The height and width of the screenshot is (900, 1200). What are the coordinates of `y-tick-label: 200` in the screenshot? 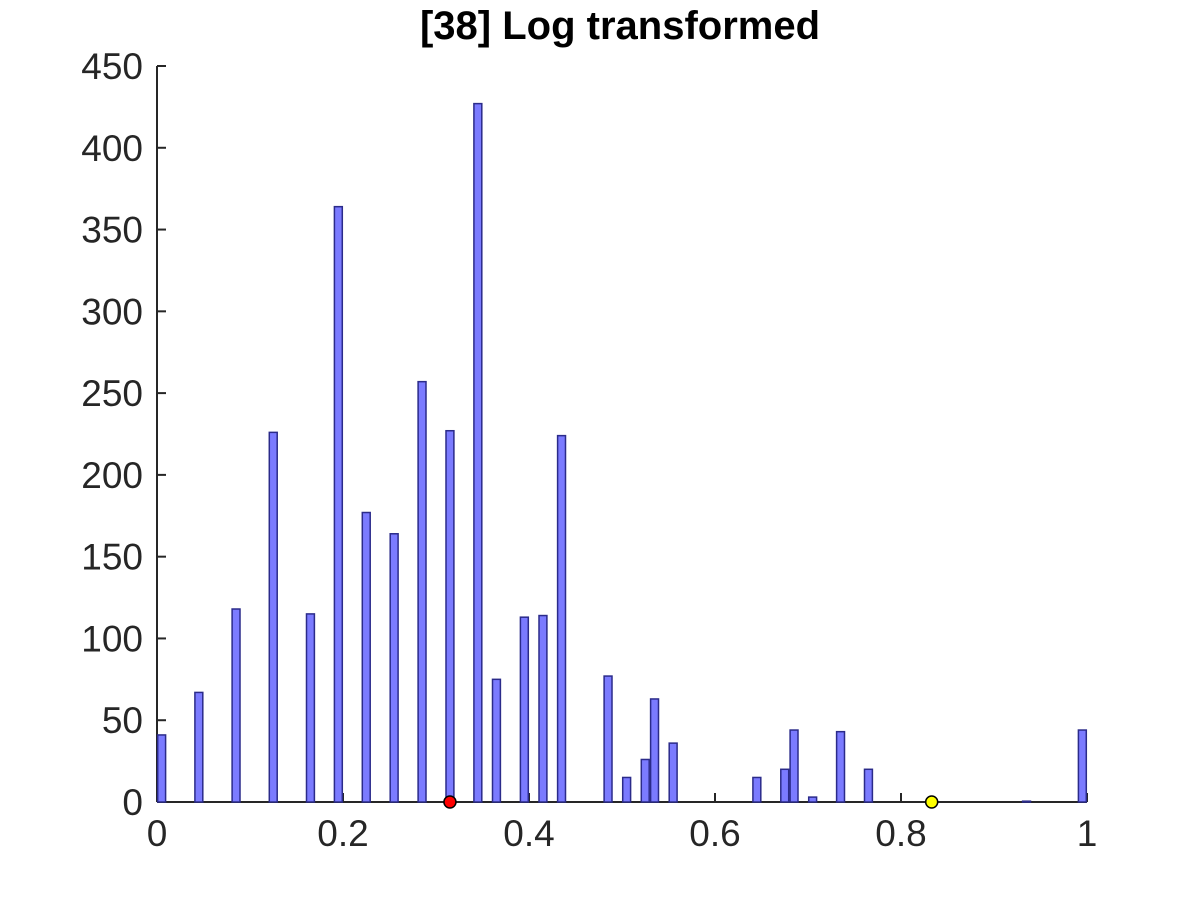 It's located at (112, 475).